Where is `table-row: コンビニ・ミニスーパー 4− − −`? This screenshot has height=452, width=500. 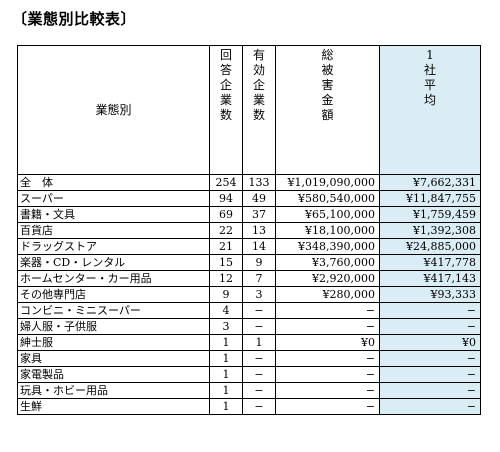 table-row: コンビニ・ミニスーパー 4− − − is located at coordinates (249, 310).